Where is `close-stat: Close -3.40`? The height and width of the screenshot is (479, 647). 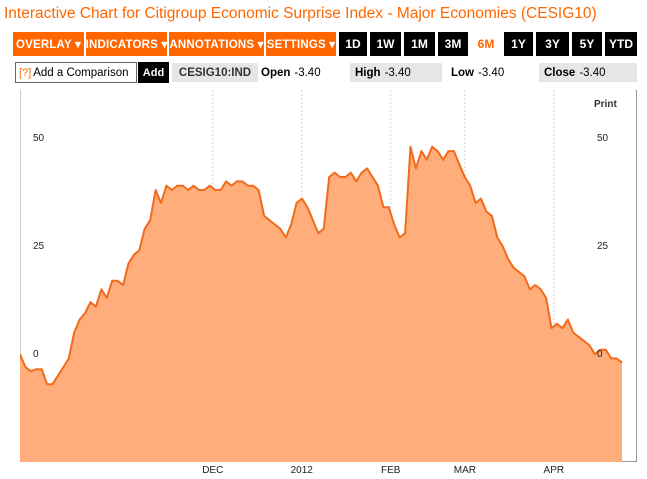 close-stat: Close -3.40 is located at coordinates (588, 72).